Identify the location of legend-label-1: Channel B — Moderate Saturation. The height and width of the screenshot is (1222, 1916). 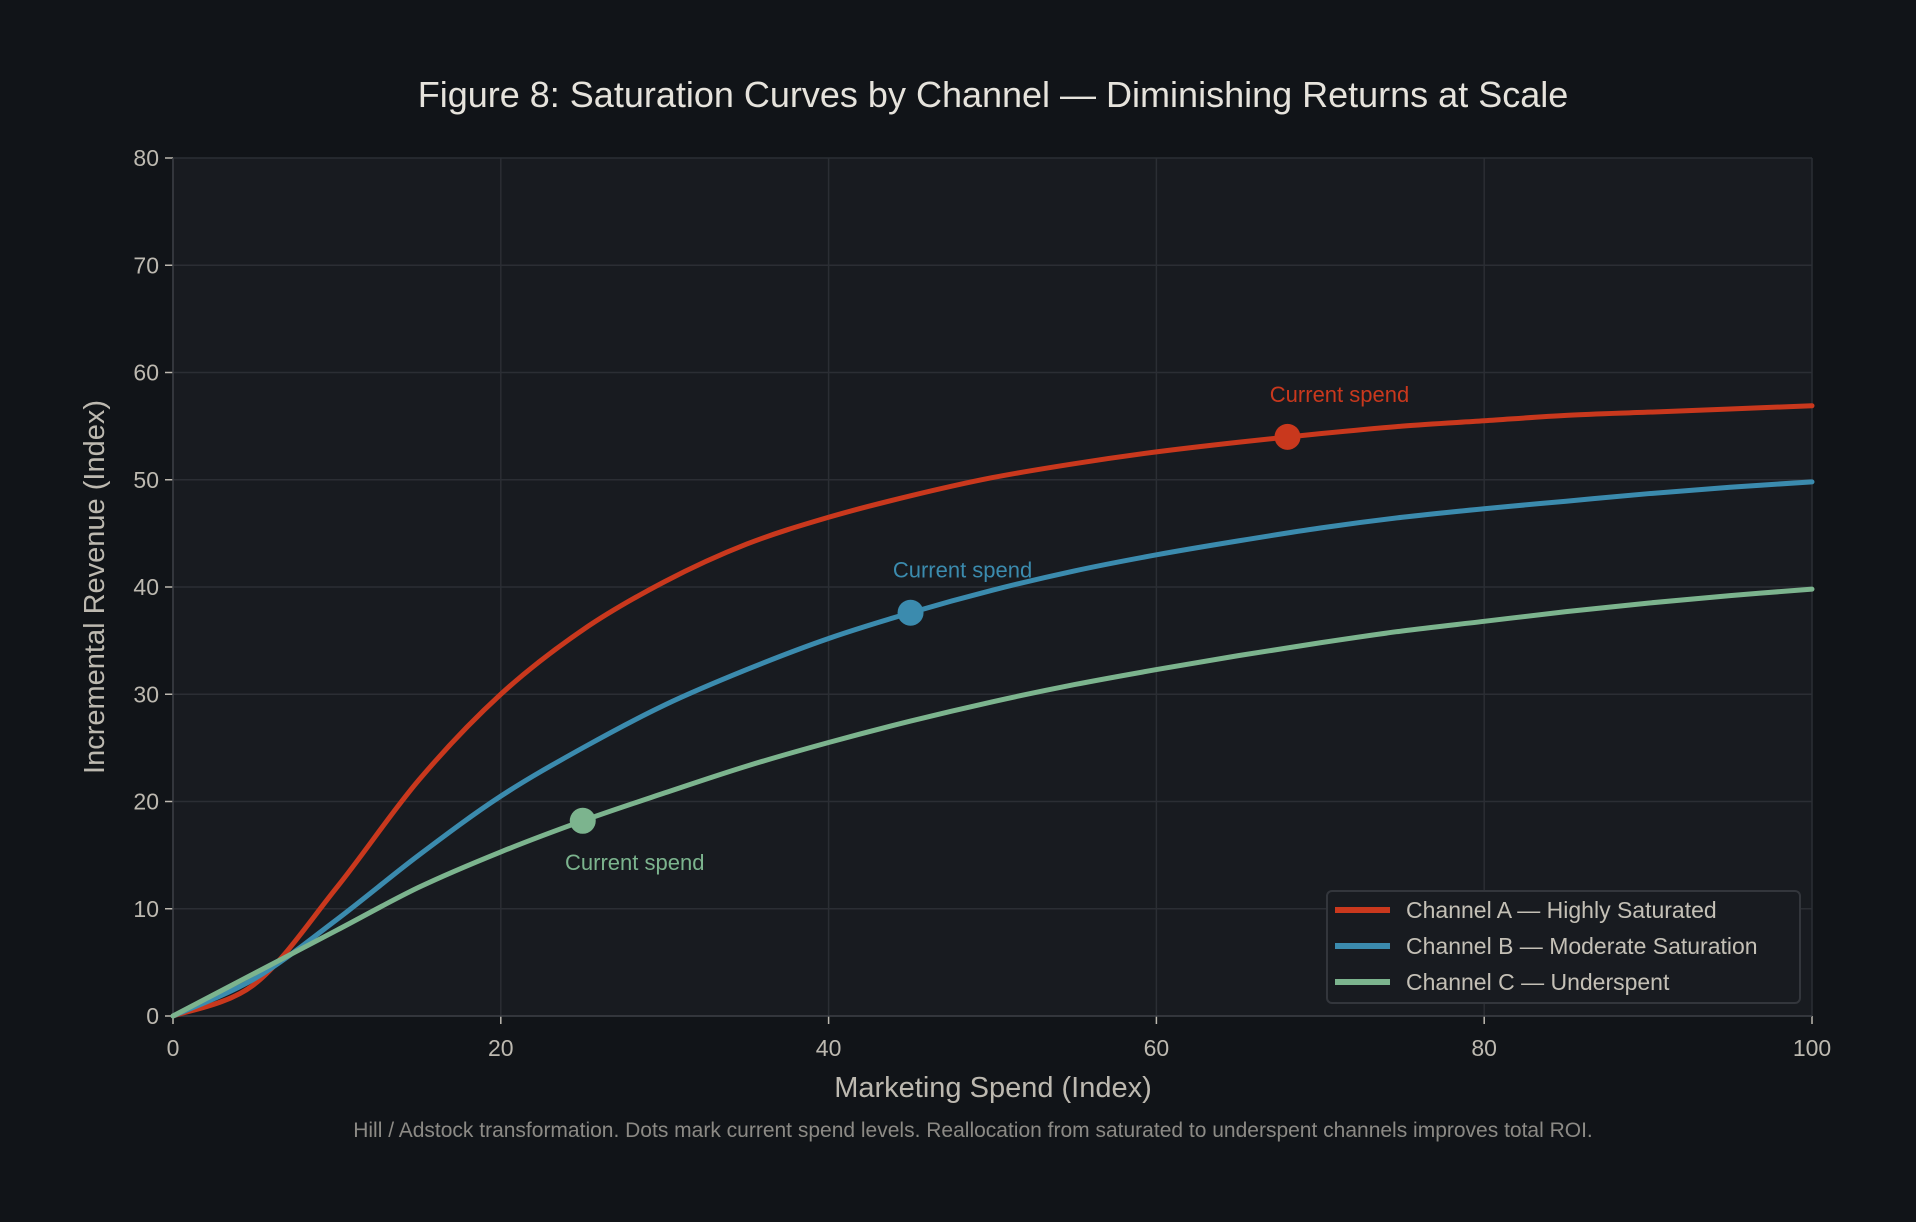
(1582, 946).